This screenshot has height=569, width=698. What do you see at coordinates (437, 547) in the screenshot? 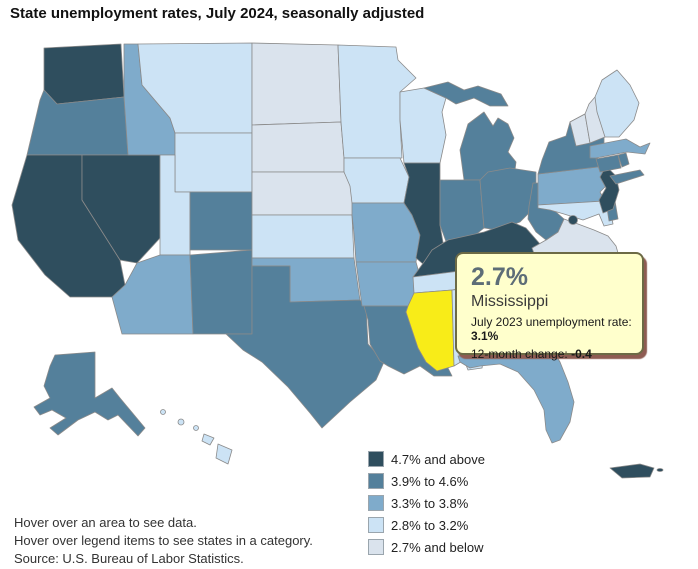
I see `legend-label: 2.7% and below` at bounding box center [437, 547].